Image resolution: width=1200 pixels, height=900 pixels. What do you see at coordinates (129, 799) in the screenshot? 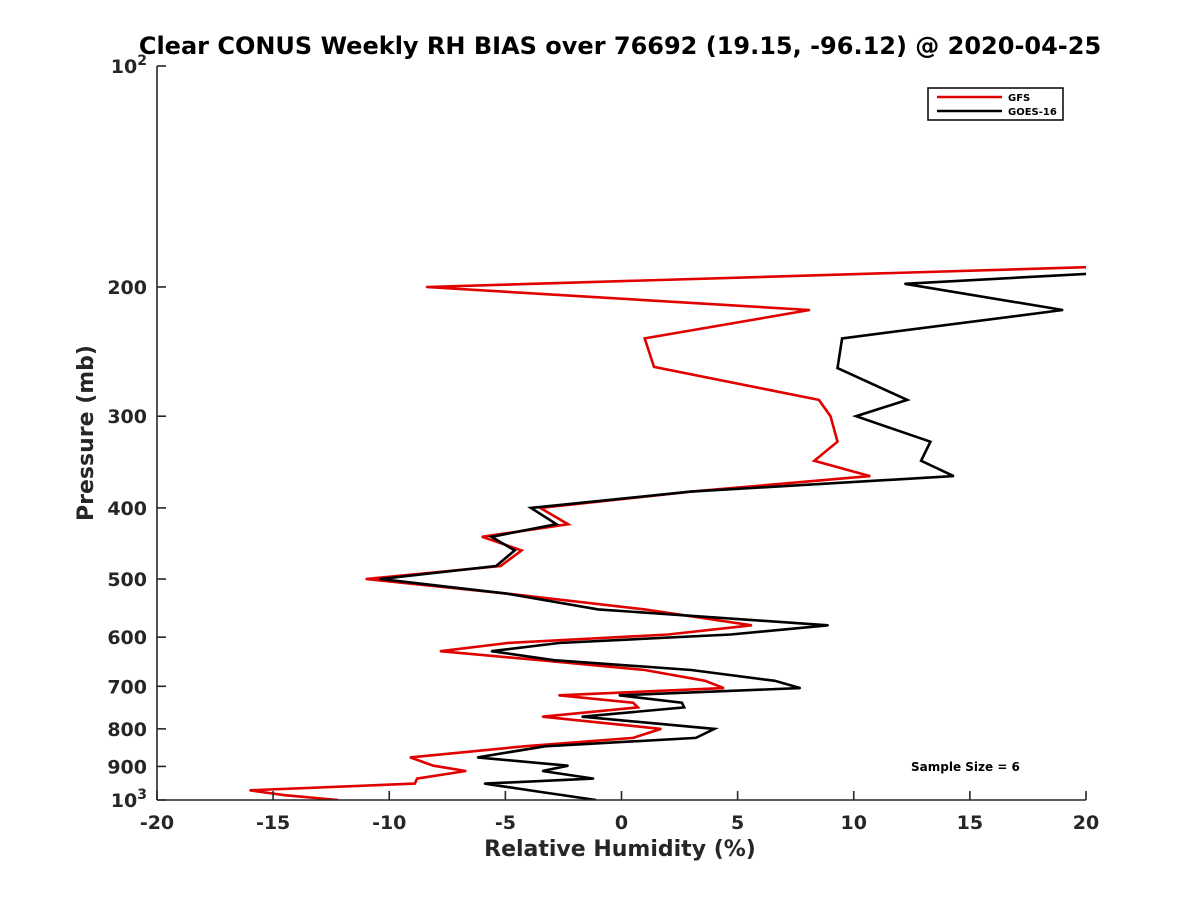
I see `y-tick-label: 10³` at bounding box center [129, 799].